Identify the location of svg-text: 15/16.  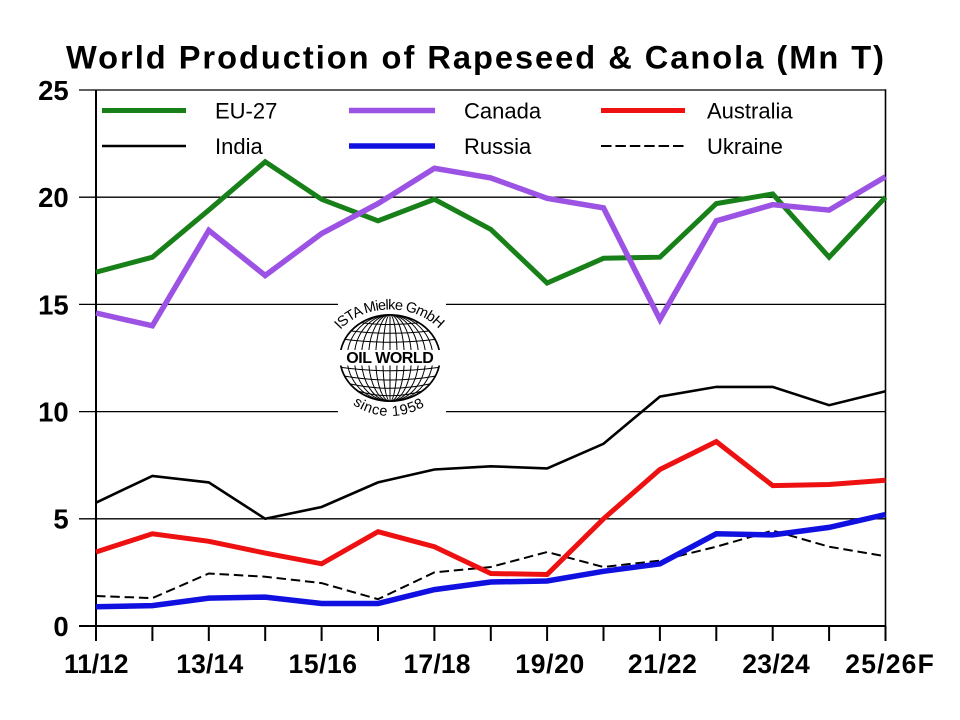
(323, 664).